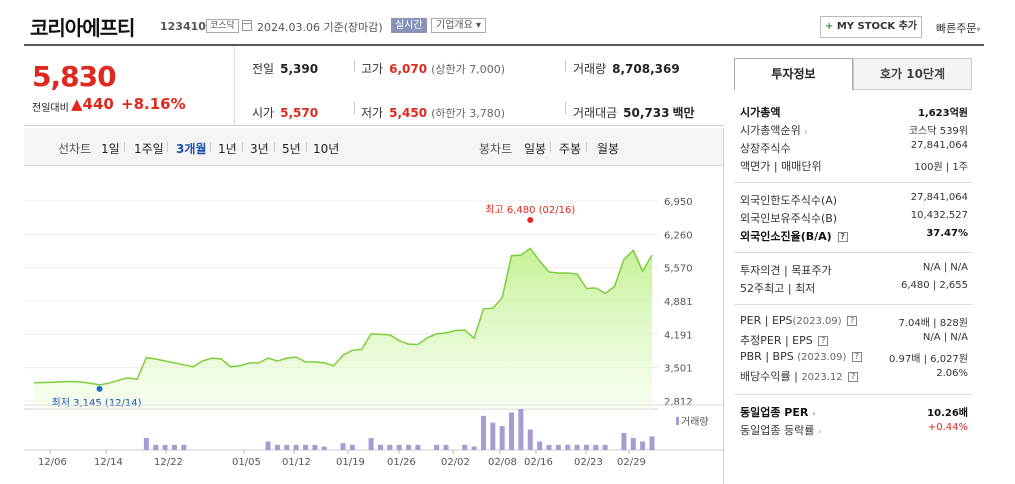 The width and height of the screenshot is (1015, 484). Describe the element at coordinates (97, 403) in the screenshot. I see `low-annotation: 최저 3,145 (12/14)` at that location.